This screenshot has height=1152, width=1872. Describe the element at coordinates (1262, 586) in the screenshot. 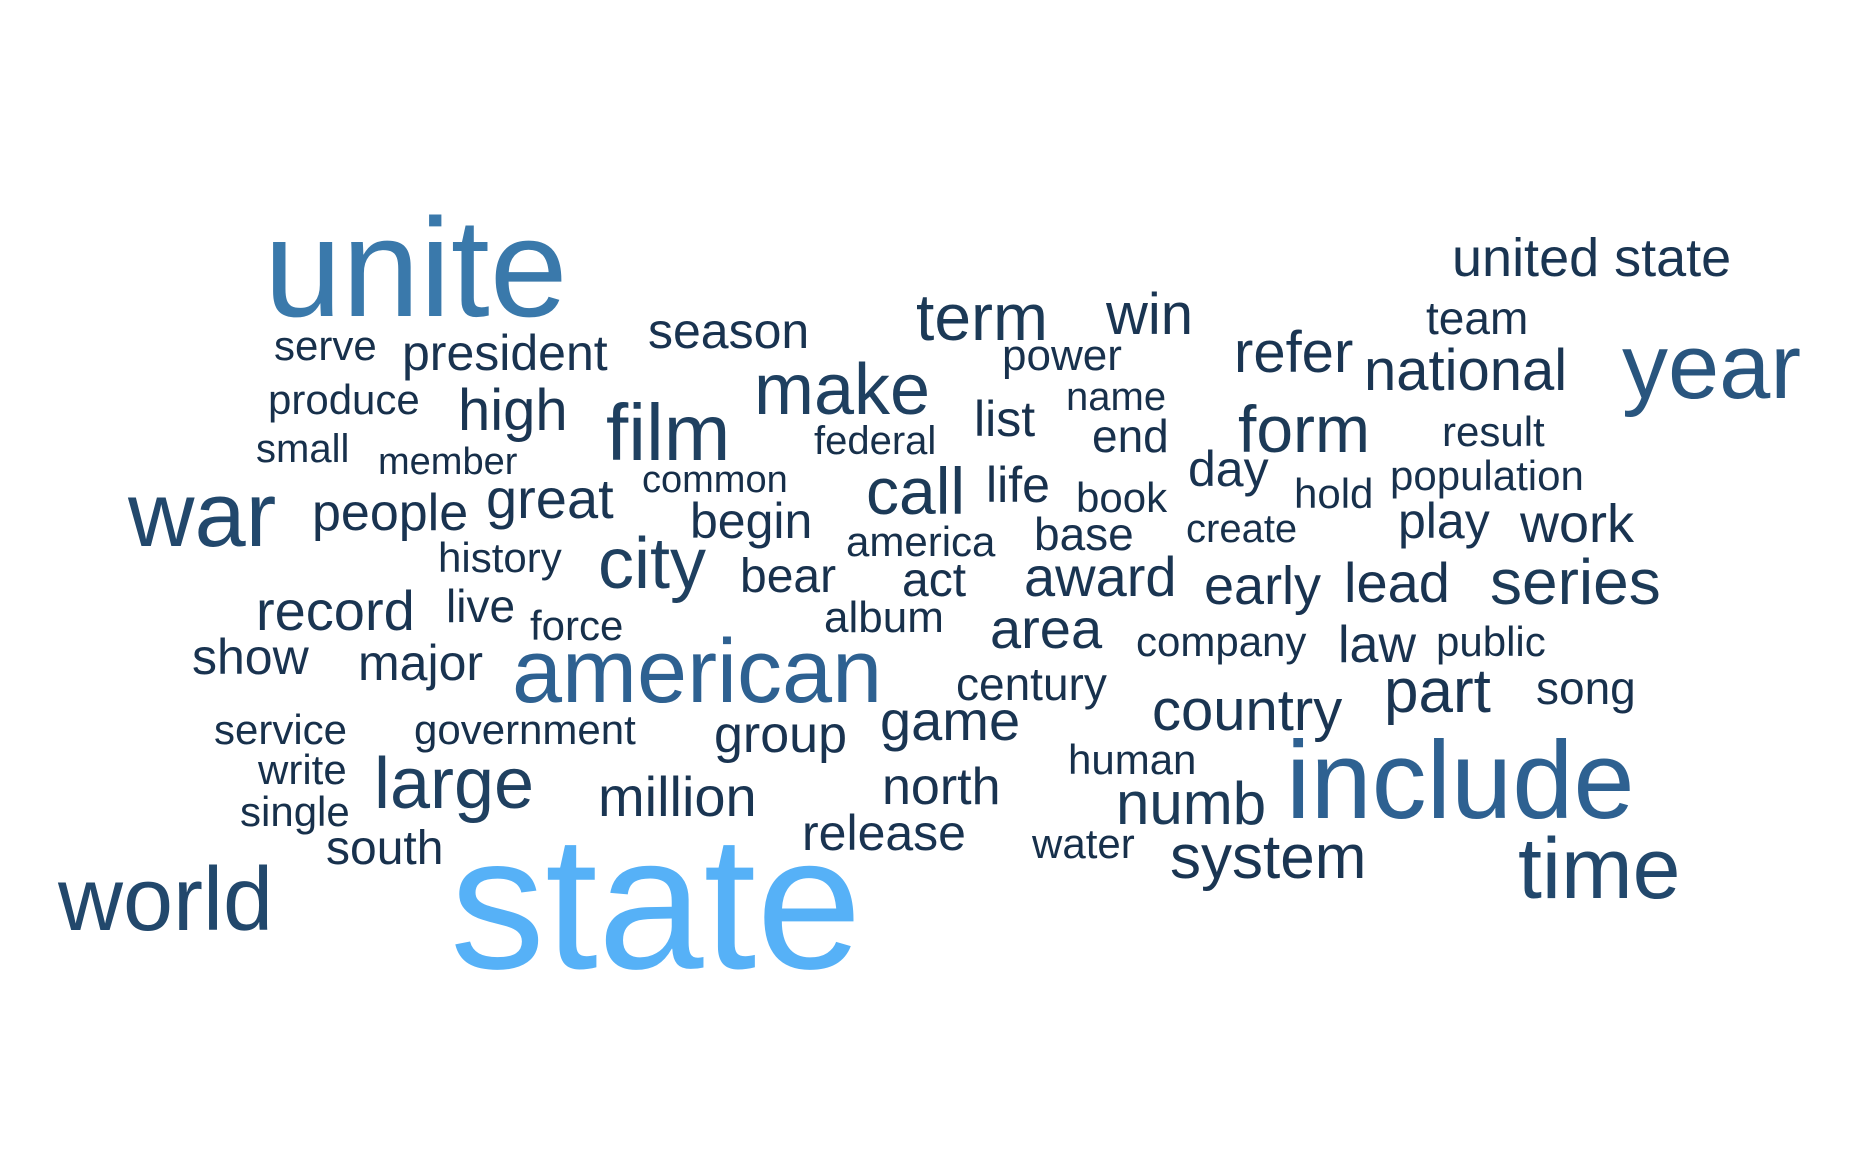

I see `word-early: early` at that location.